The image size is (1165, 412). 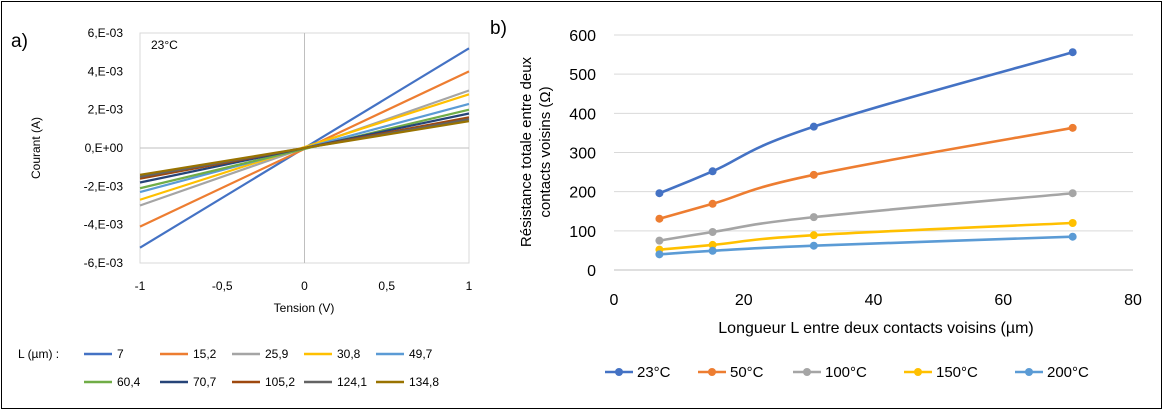 What do you see at coordinates (582, 36) in the screenshot?
I see `y-tick-label-b: 600` at bounding box center [582, 36].